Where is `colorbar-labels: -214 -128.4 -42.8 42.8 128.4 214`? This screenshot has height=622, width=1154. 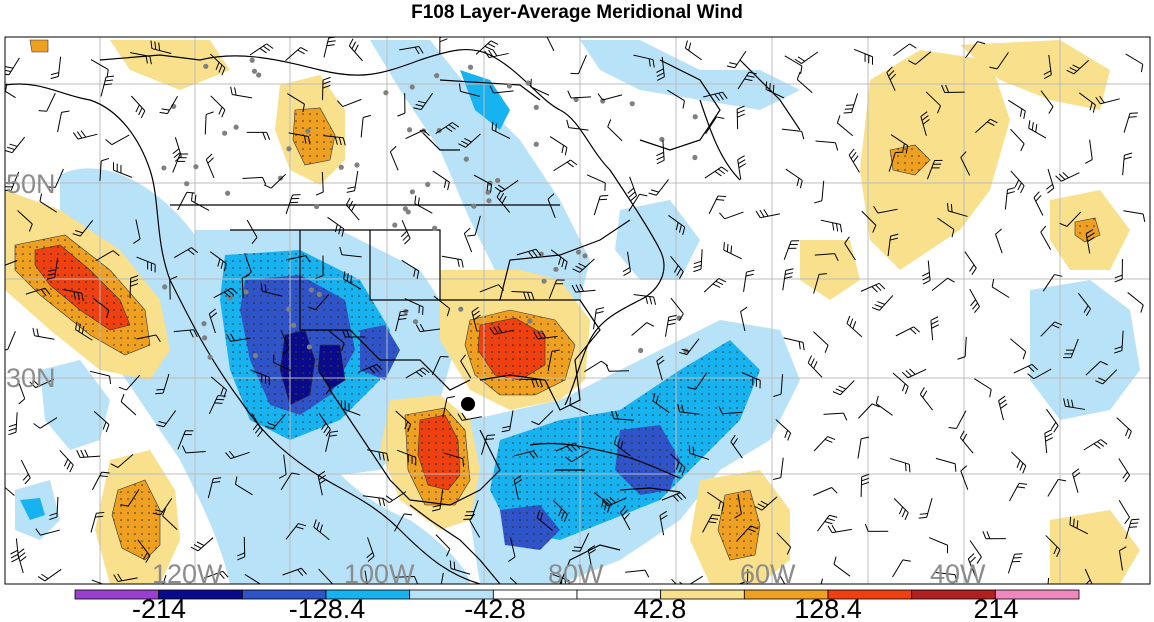
colorbar-labels: -214 -128.4 -42.8 42.8 128.4 214 is located at coordinates (575, 608).